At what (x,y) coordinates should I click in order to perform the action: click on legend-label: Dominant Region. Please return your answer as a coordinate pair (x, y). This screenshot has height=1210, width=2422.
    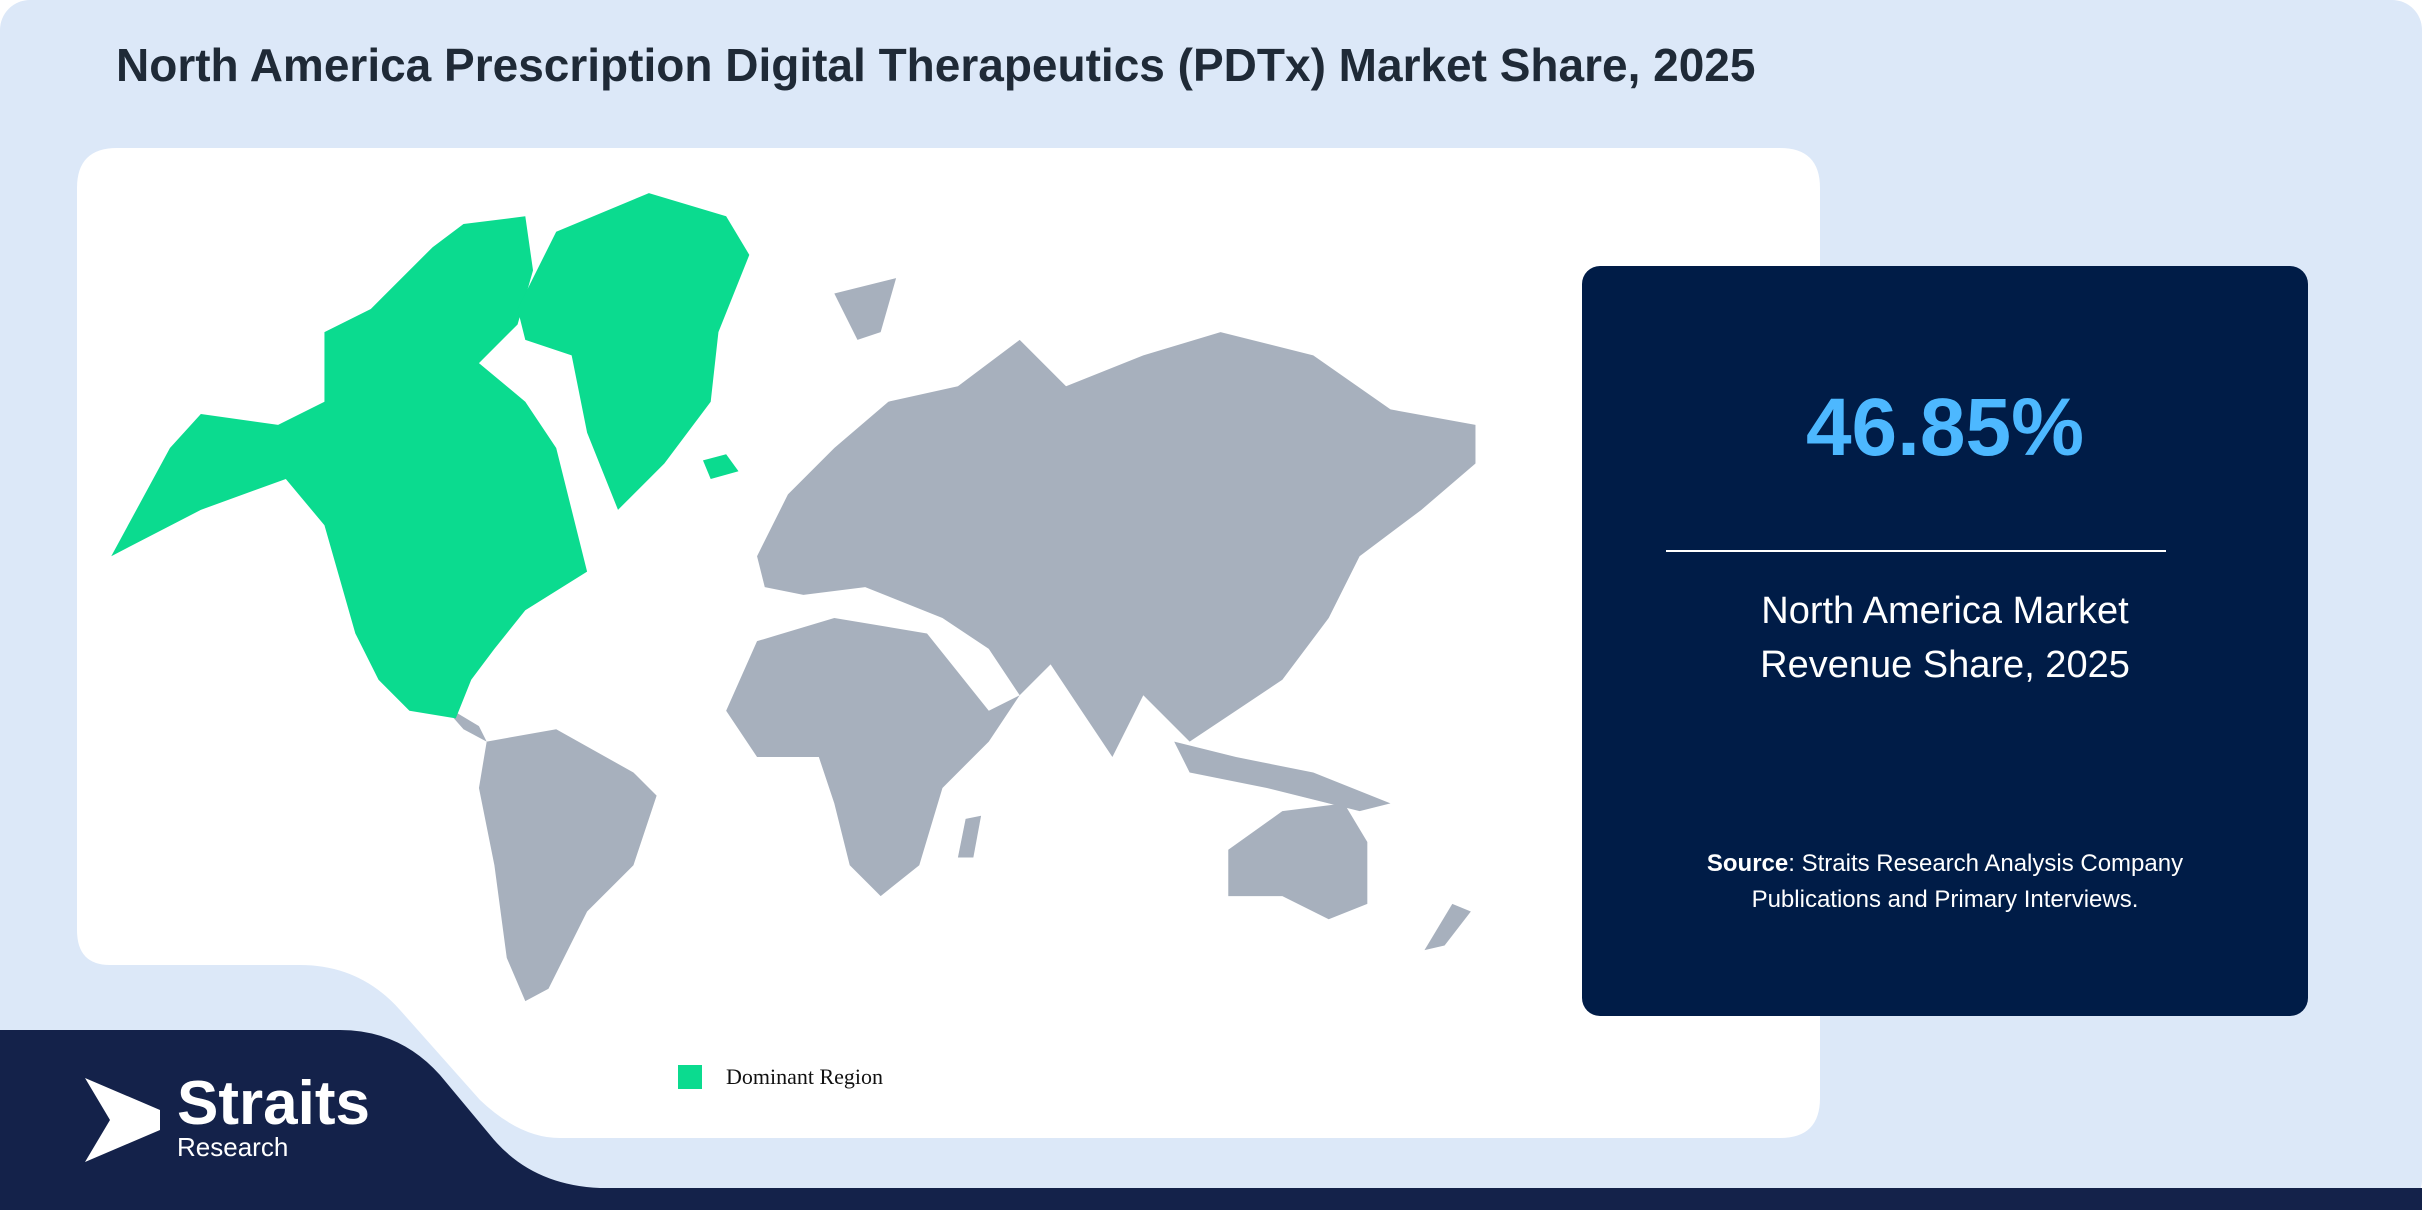
    Looking at the image, I should click on (805, 1076).